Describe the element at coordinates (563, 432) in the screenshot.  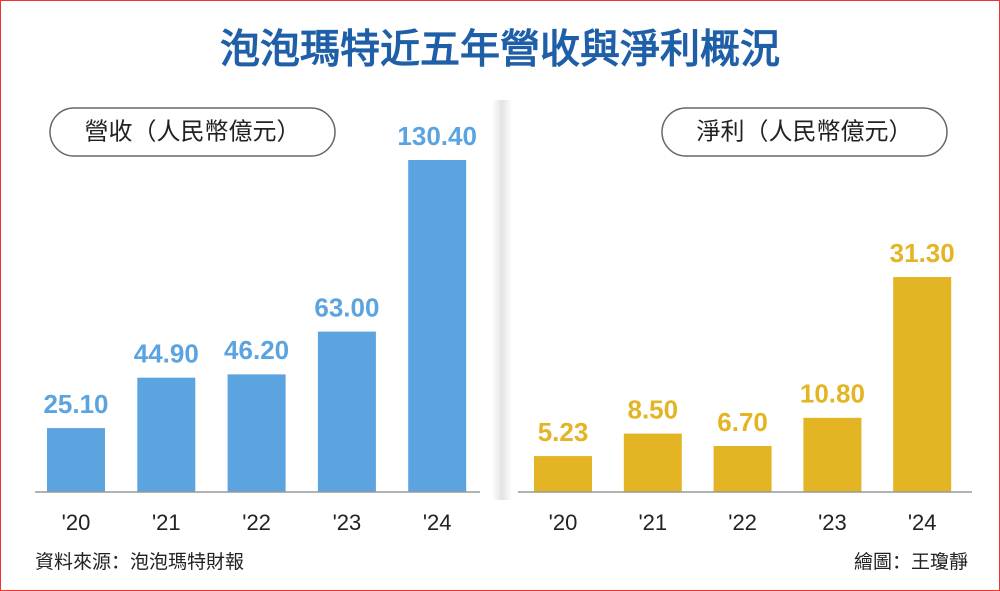
I see `value-label: 5.23` at that location.